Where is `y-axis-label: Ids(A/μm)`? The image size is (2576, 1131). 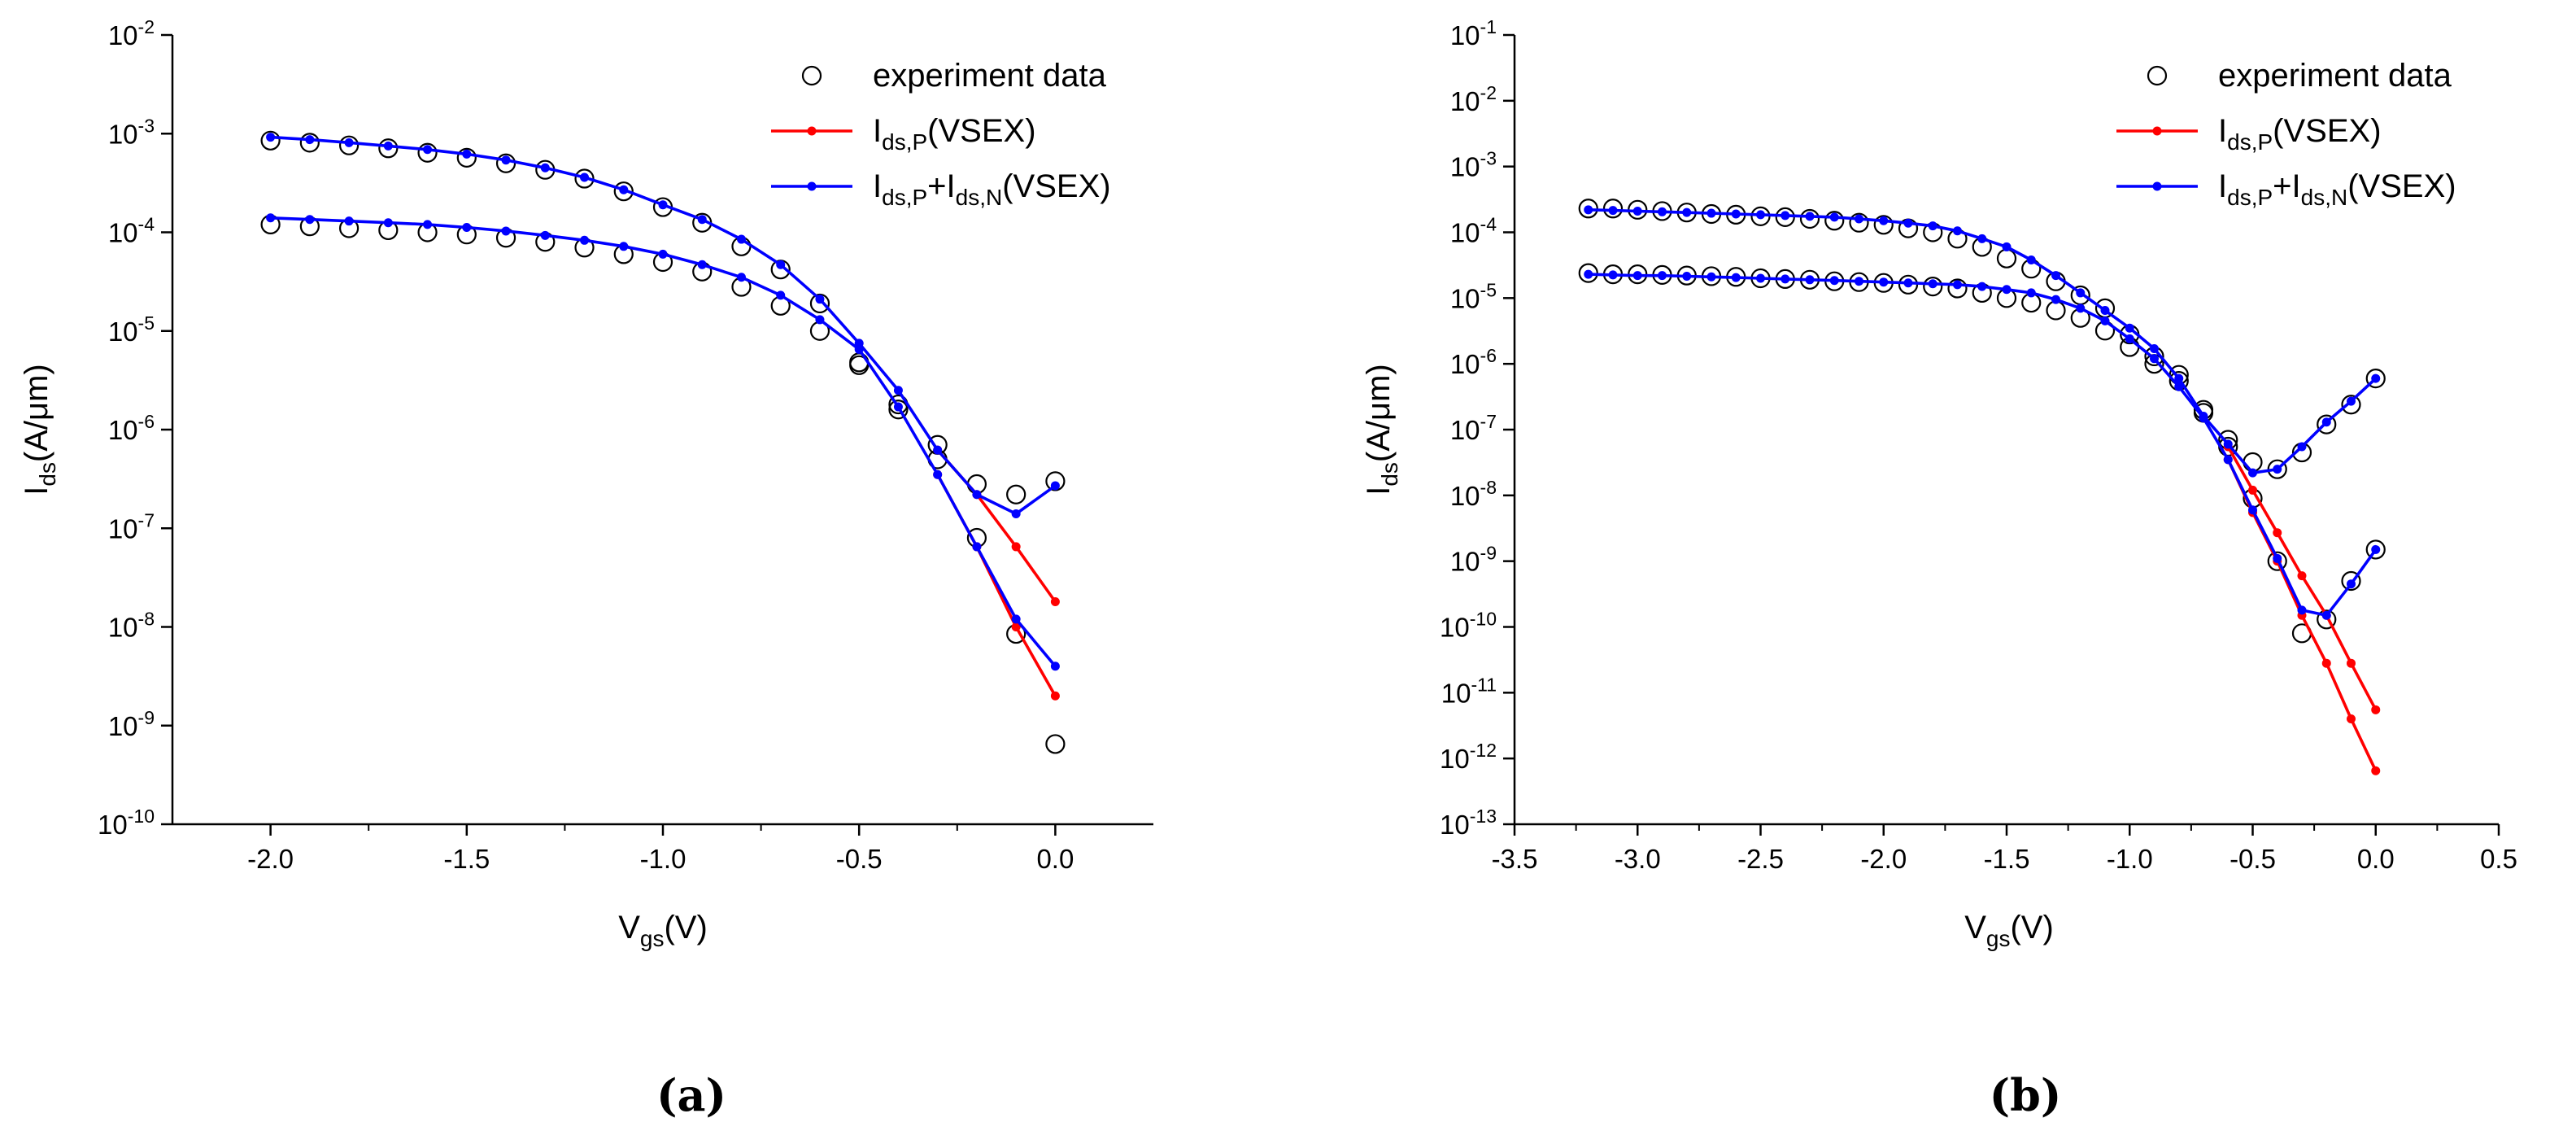
y-axis-label: Ids(A/μm) is located at coordinates (39, 430).